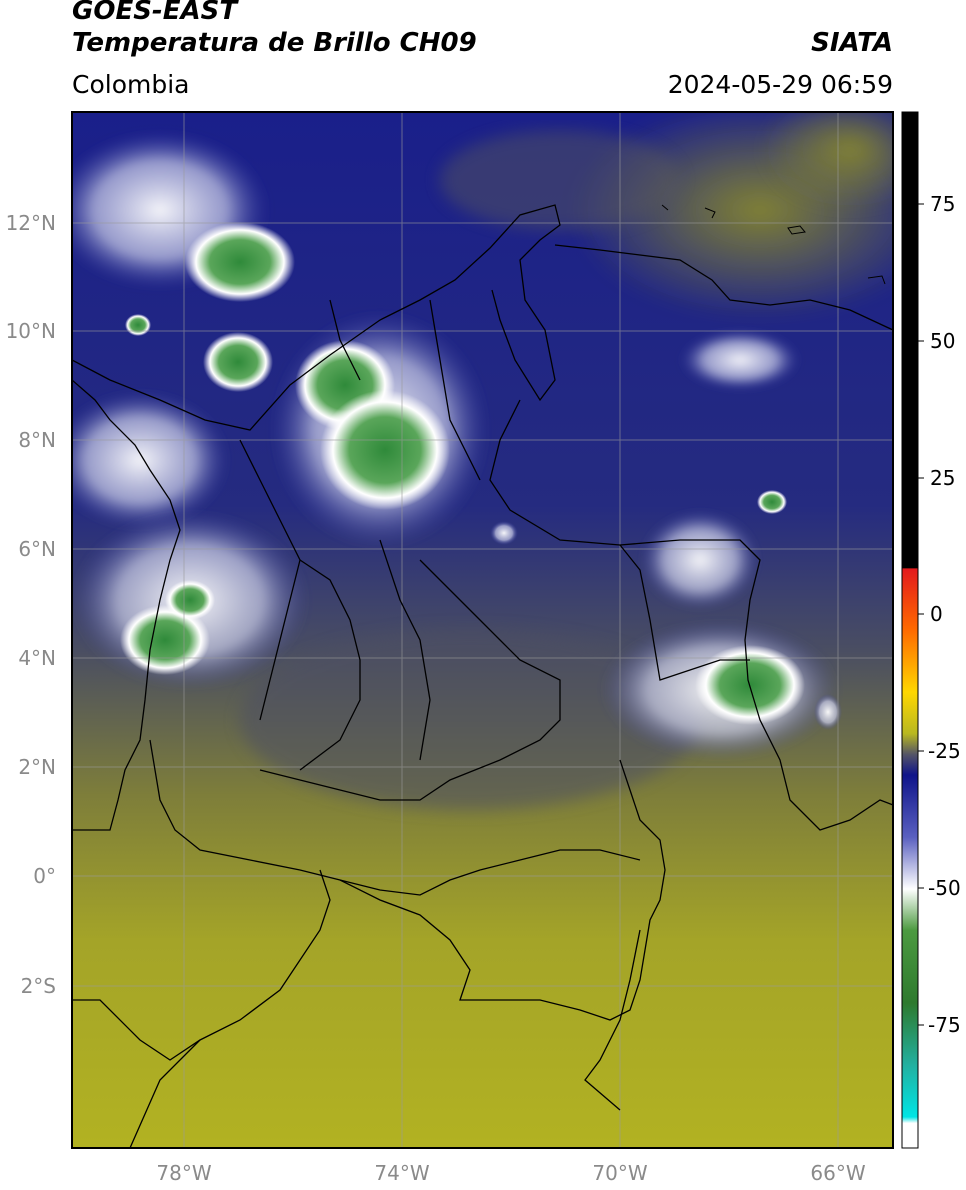 This screenshot has height=1190, width=966. What do you see at coordinates (944, 751) in the screenshot?
I see `colorbar-tick-label: -25` at bounding box center [944, 751].